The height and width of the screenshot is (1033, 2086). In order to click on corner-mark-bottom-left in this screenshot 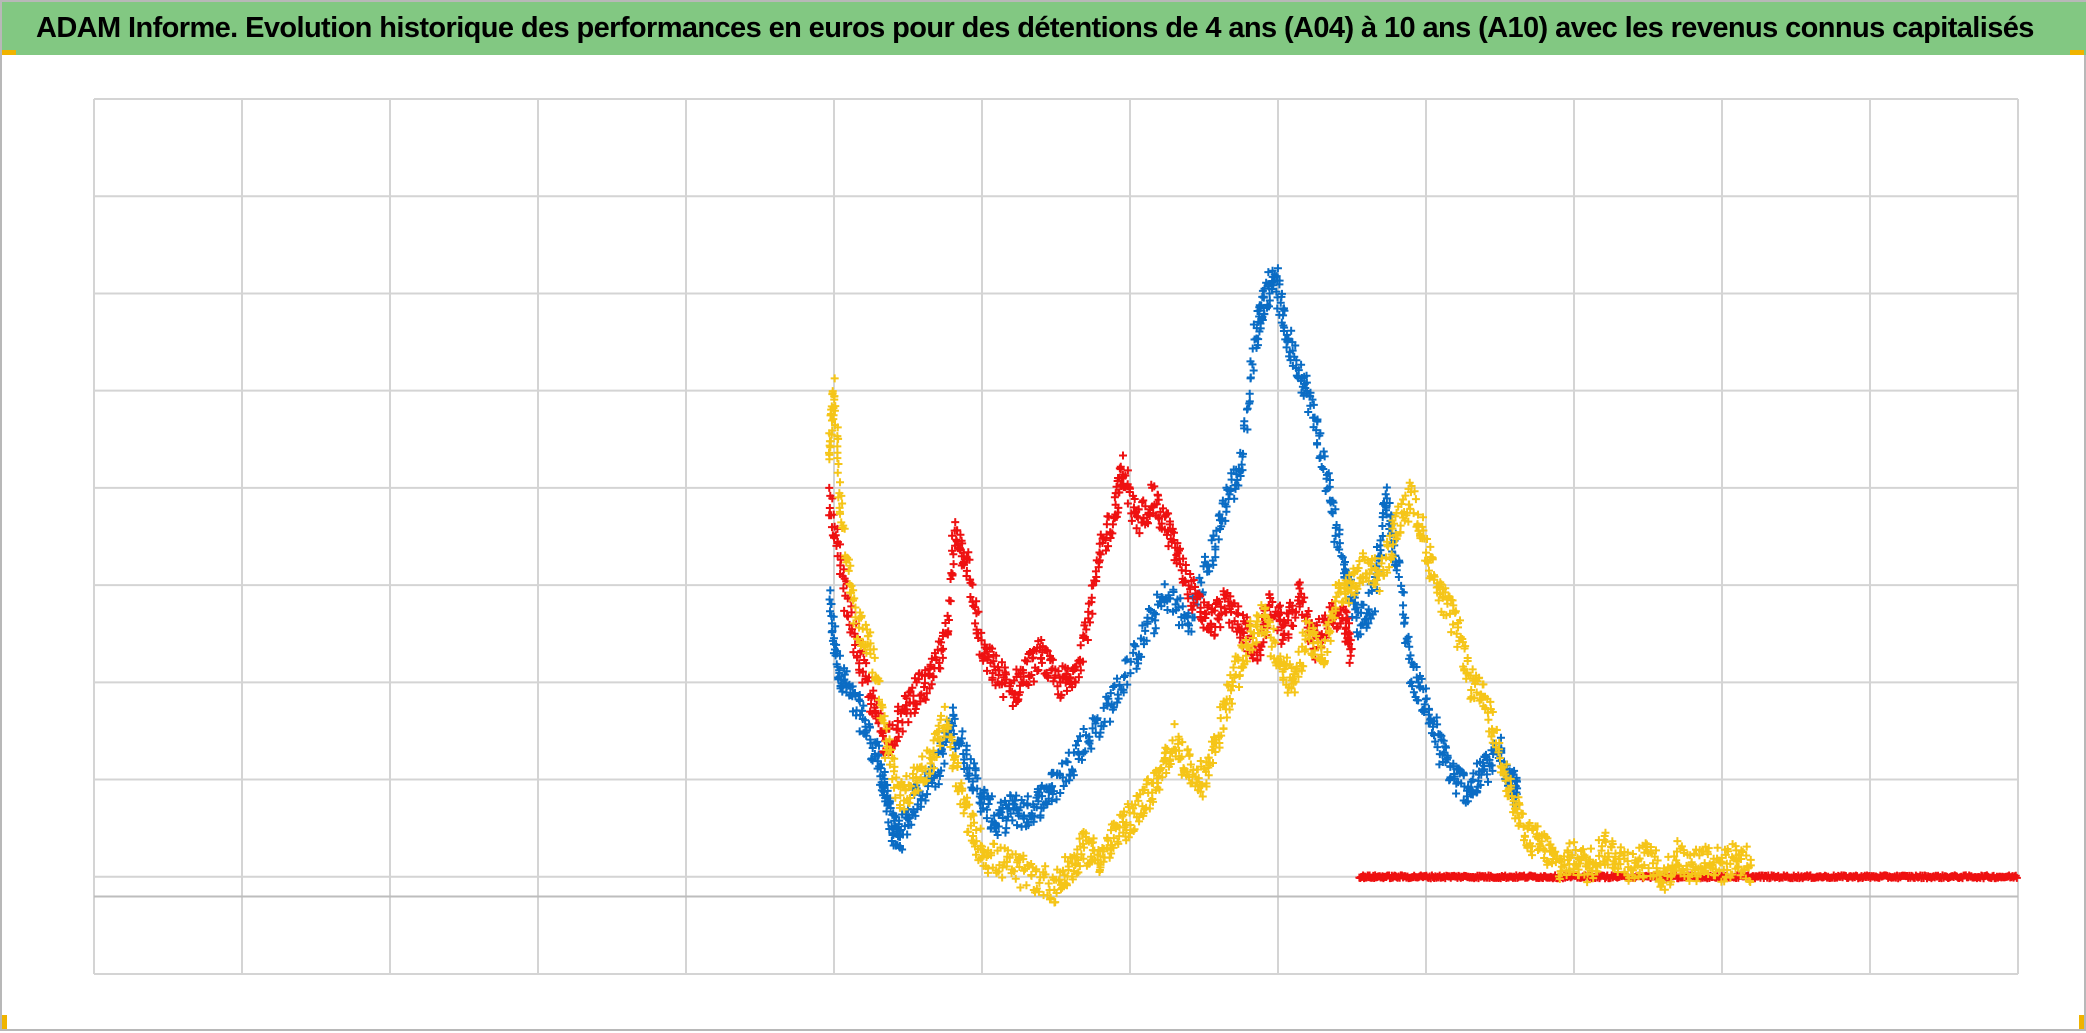, I will do `click(4, 1022)`.